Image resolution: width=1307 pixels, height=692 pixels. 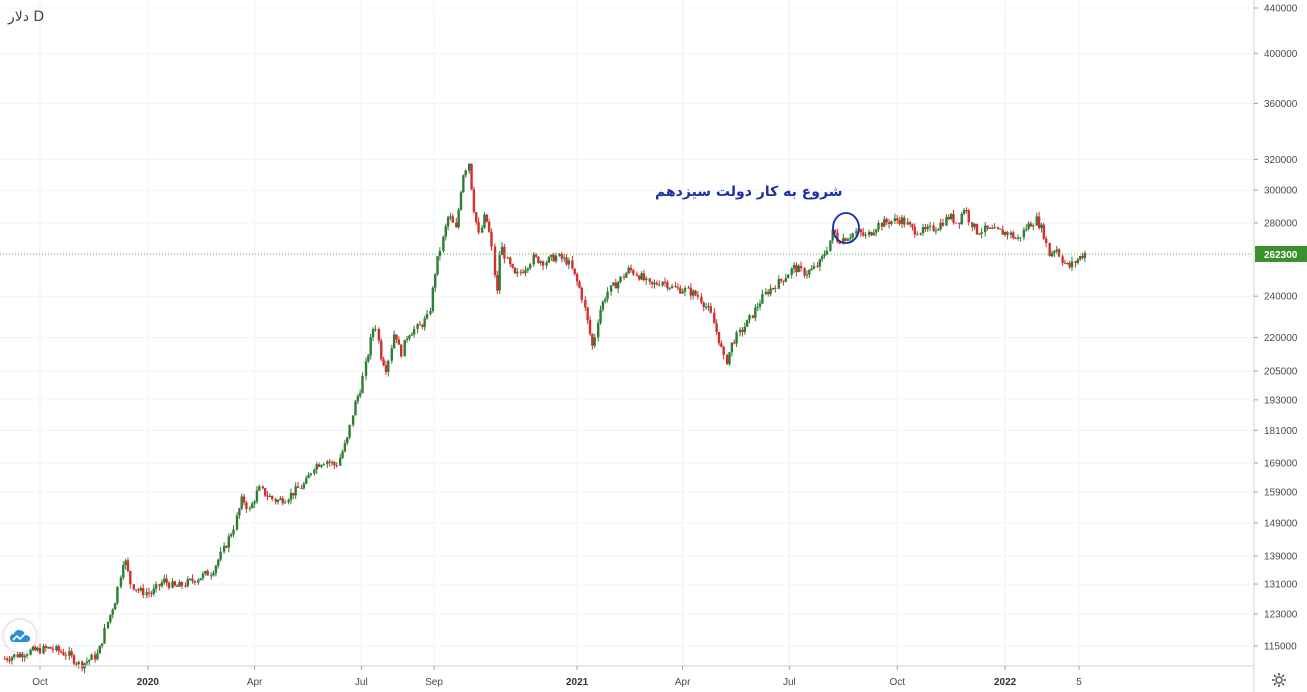 What do you see at coordinates (20, 636) in the screenshot?
I see `tradingview-logo` at bounding box center [20, 636].